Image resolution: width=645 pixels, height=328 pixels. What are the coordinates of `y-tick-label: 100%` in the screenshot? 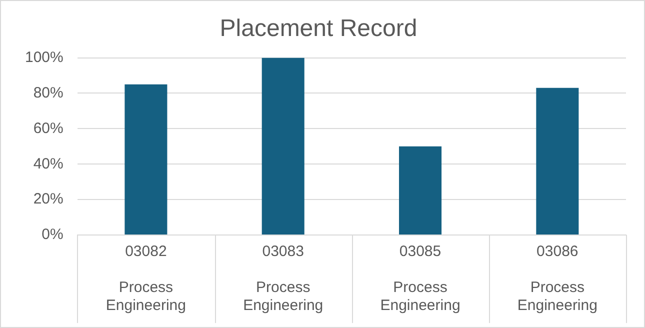 It's located at (44, 57).